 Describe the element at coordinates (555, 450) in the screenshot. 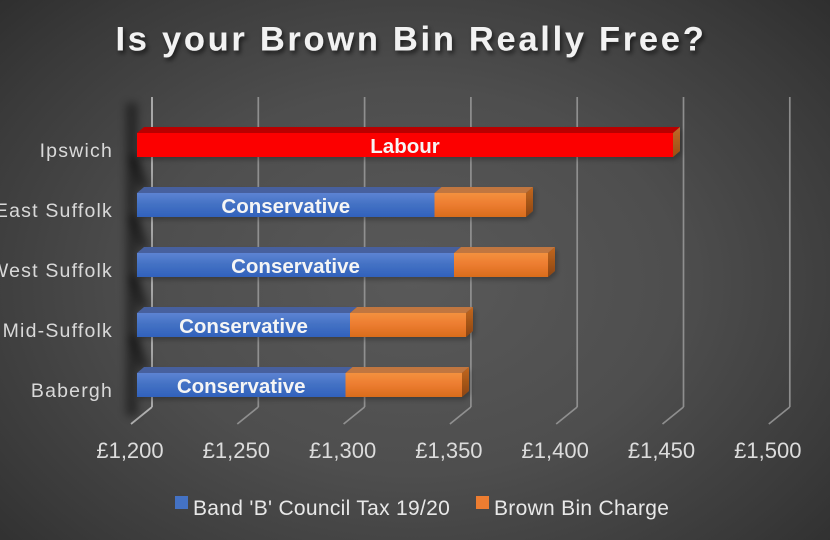

I see `svg-text: £1,400` at that location.